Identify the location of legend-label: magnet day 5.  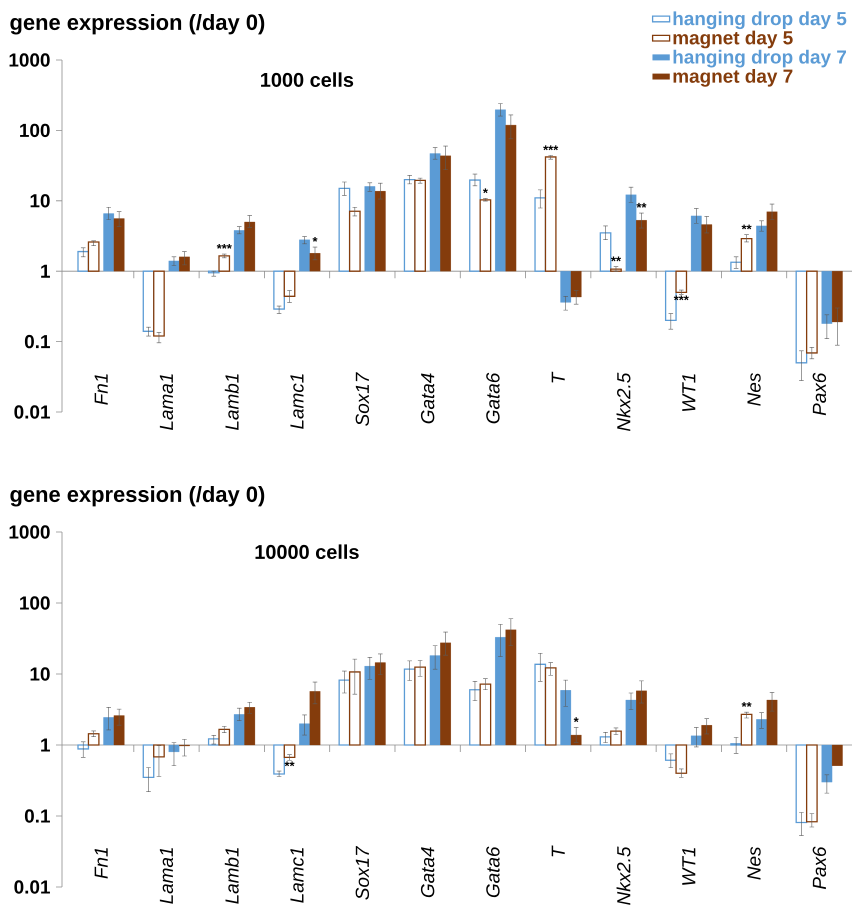
(733, 39).